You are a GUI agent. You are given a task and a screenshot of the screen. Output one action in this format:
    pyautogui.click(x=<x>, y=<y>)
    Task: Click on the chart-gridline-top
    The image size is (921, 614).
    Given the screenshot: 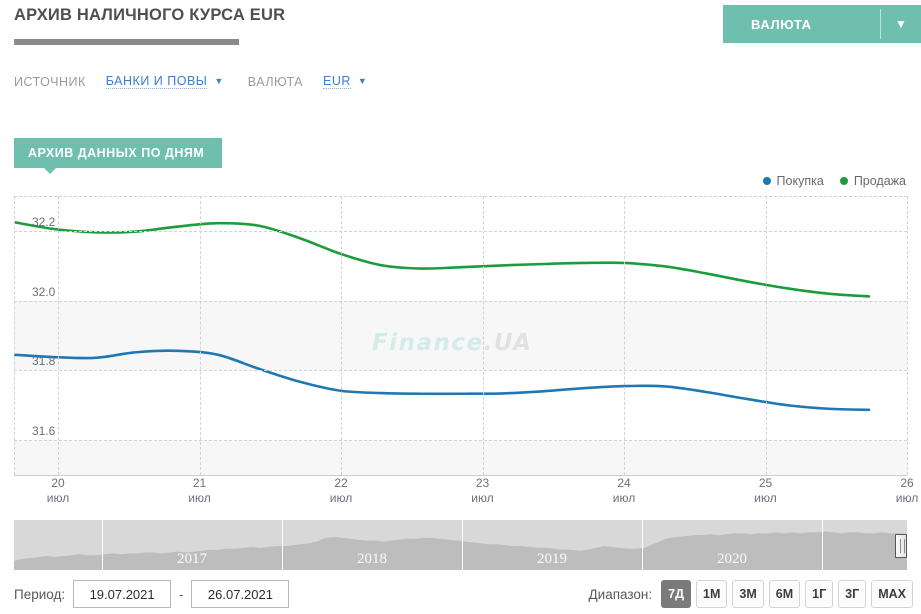 What is the action you would take?
    pyautogui.click(x=460, y=196)
    